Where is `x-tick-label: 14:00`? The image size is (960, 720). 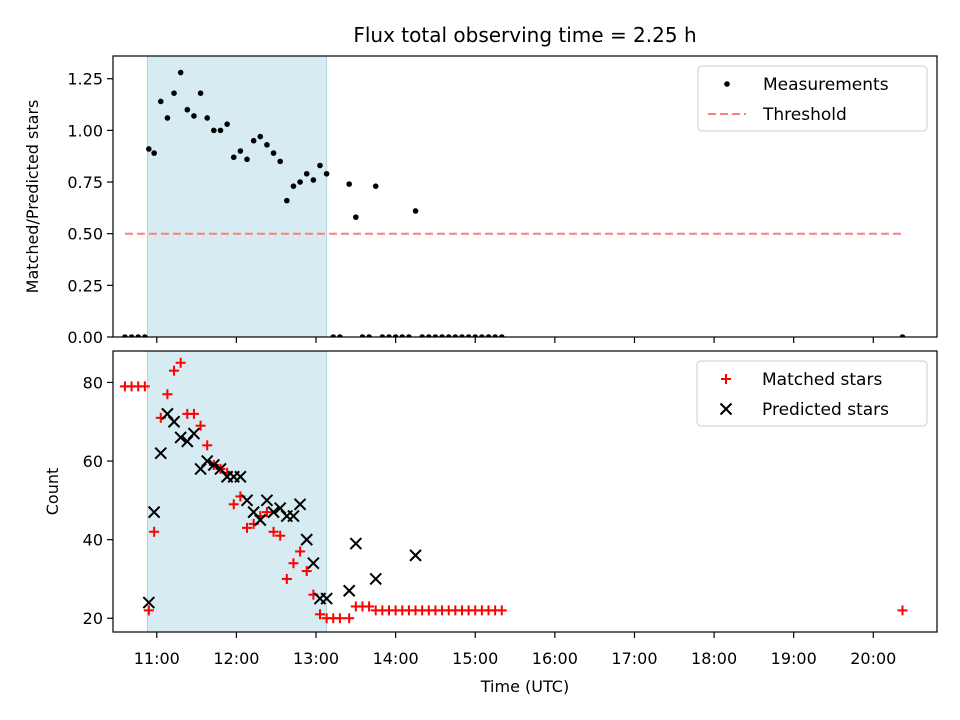
x-tick-label: 14:00 is located at coordinates (396, 658).